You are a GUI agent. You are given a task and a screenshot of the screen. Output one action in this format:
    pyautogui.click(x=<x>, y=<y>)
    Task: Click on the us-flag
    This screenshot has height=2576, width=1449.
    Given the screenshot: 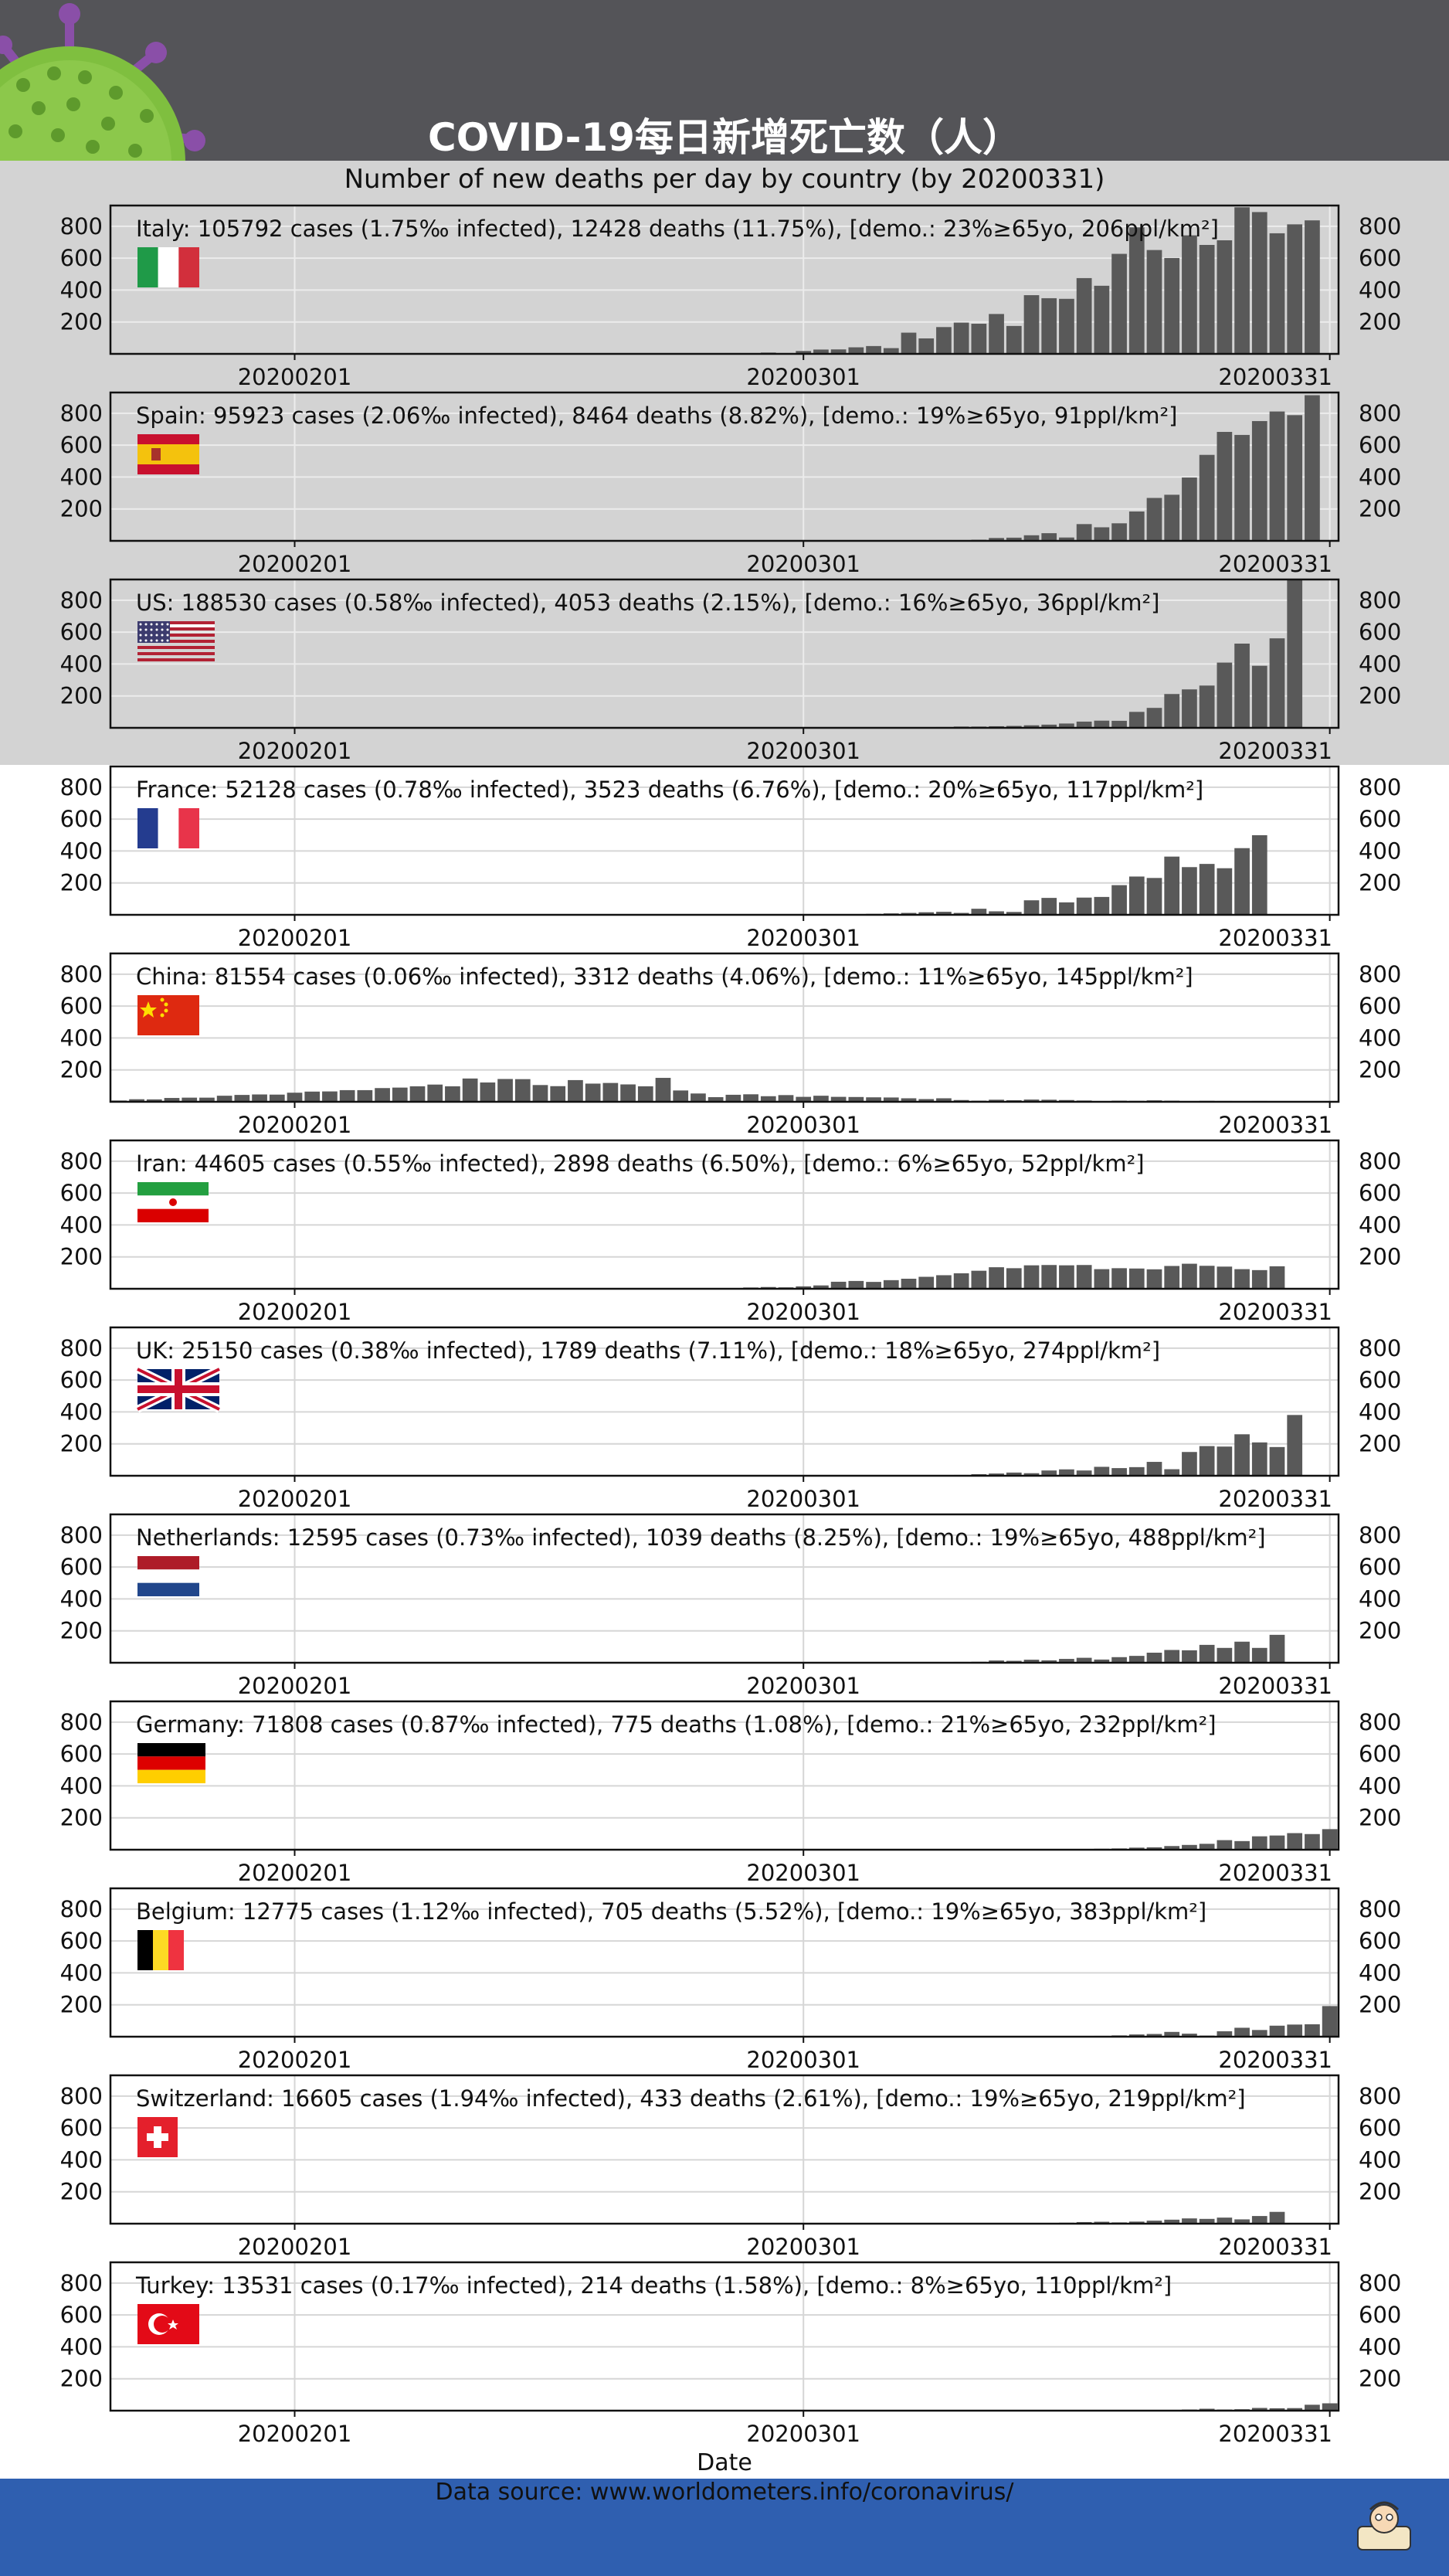 What is the action you would take?
    pyautogui.click(x=176, y=641)
    